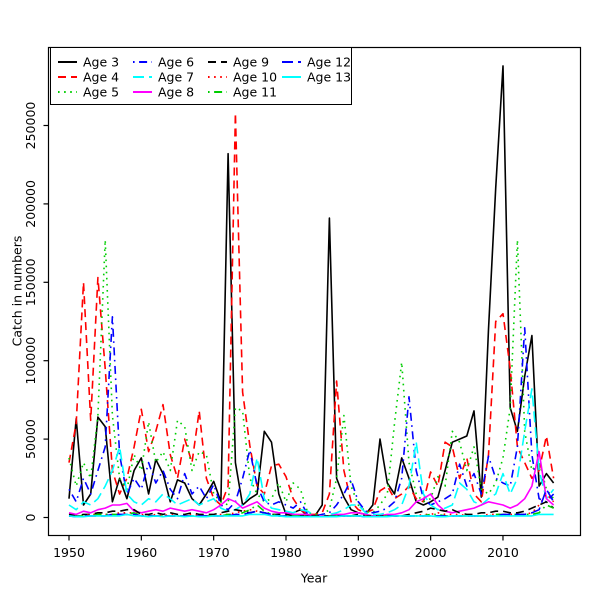 This screenshot has height=600, width=600. I want to click on x-tick-label: 1990, so click(358, 552).